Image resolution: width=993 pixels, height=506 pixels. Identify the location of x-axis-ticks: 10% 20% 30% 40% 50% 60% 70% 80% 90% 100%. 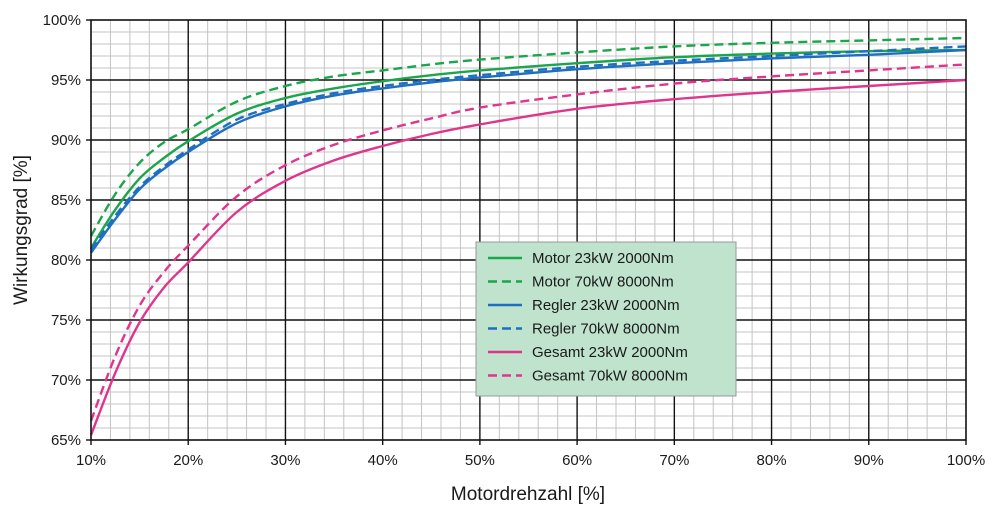
(530, 454).